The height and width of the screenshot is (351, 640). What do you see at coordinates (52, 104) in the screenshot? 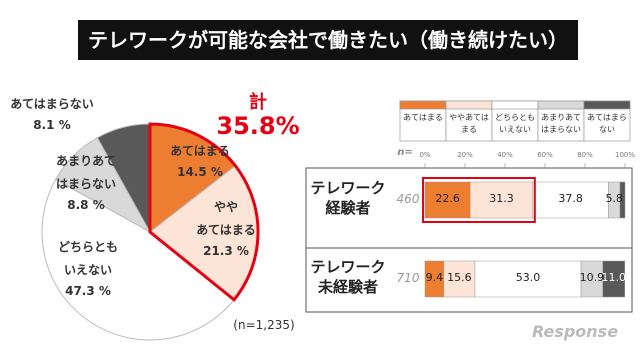
I see `slice-label: あてはまらない` at bounding box center [52, 104].